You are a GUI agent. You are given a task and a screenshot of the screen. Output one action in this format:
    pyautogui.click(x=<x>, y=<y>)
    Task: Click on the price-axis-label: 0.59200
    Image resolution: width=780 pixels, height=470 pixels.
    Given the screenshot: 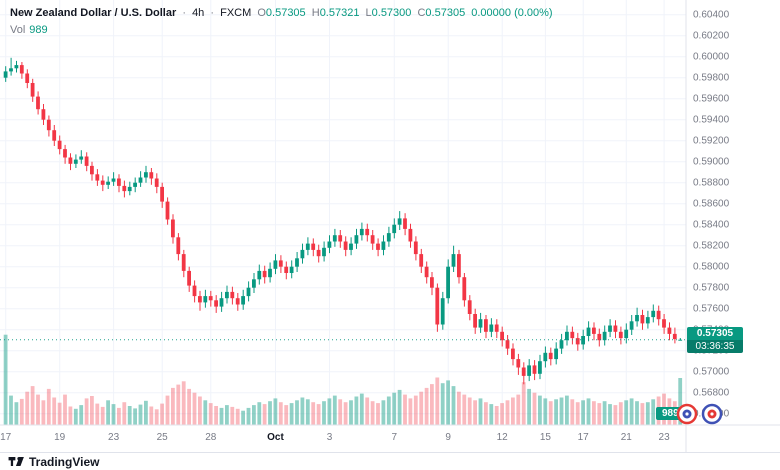 What is the action you would take?
    pyautogui.click(x=711, y=141)
    